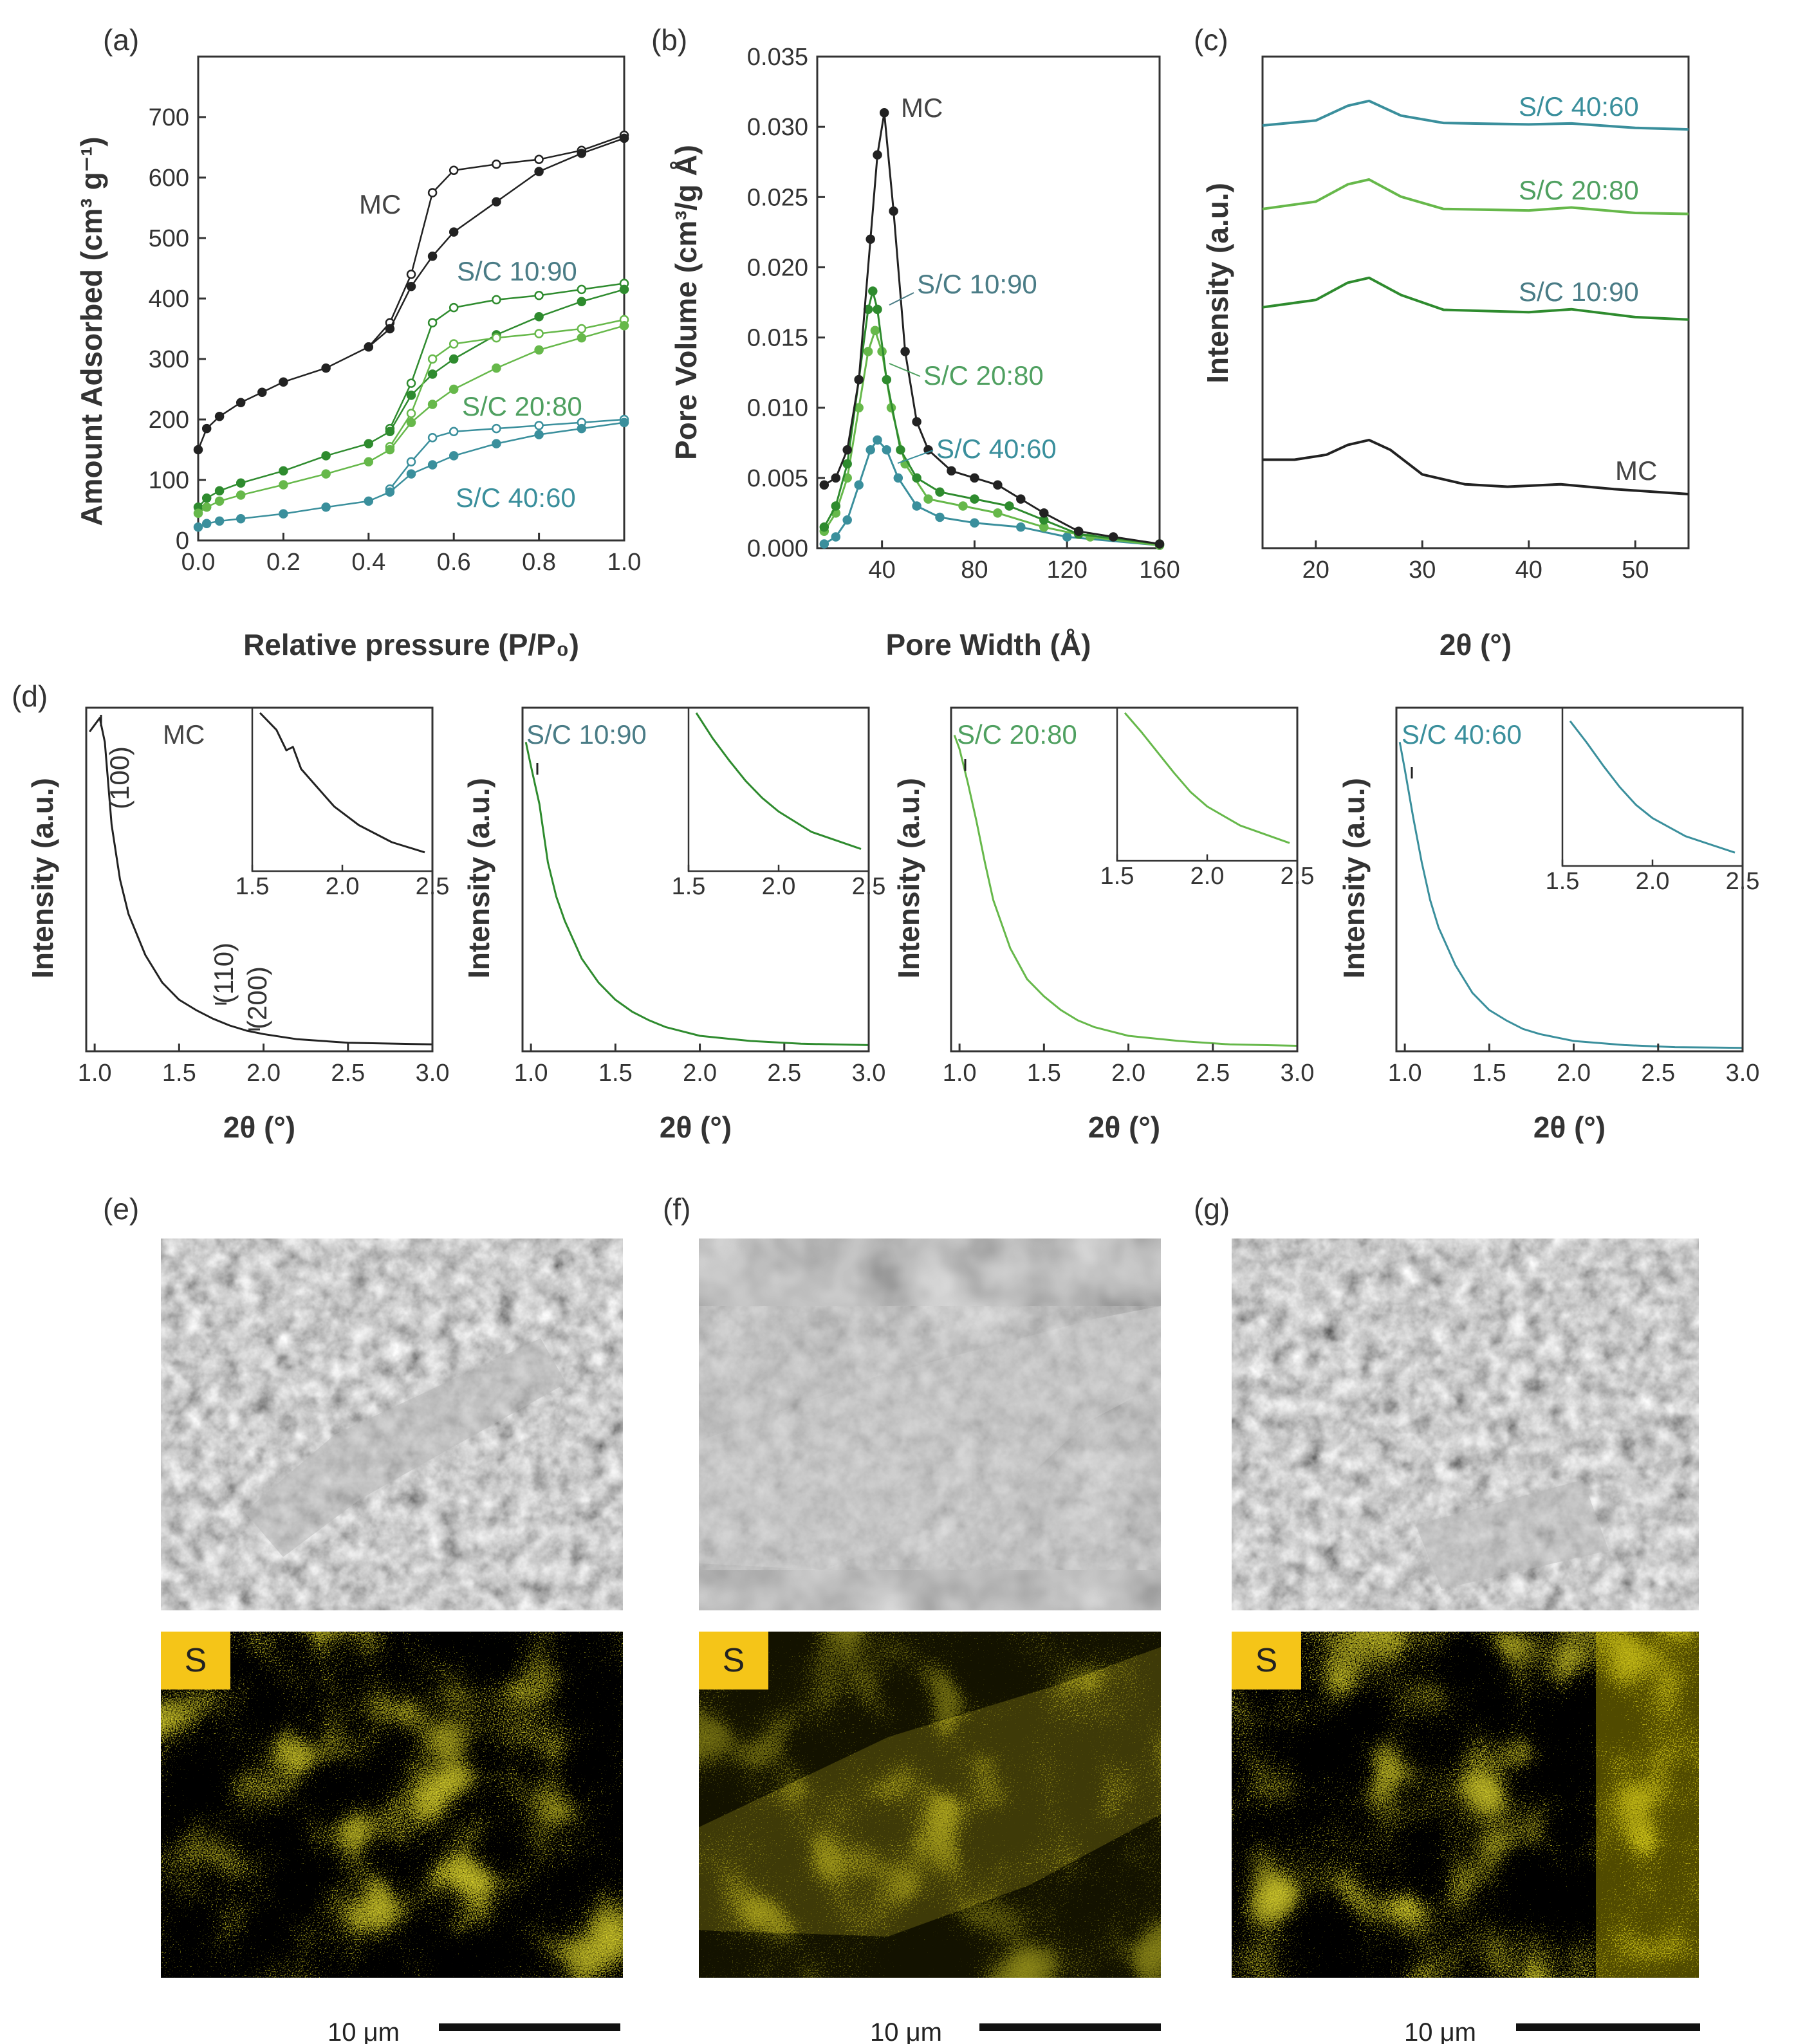  I want to click on ticks-d1: 1.0 1.5 2.0 2.5 3.0, so click(264, 1065).